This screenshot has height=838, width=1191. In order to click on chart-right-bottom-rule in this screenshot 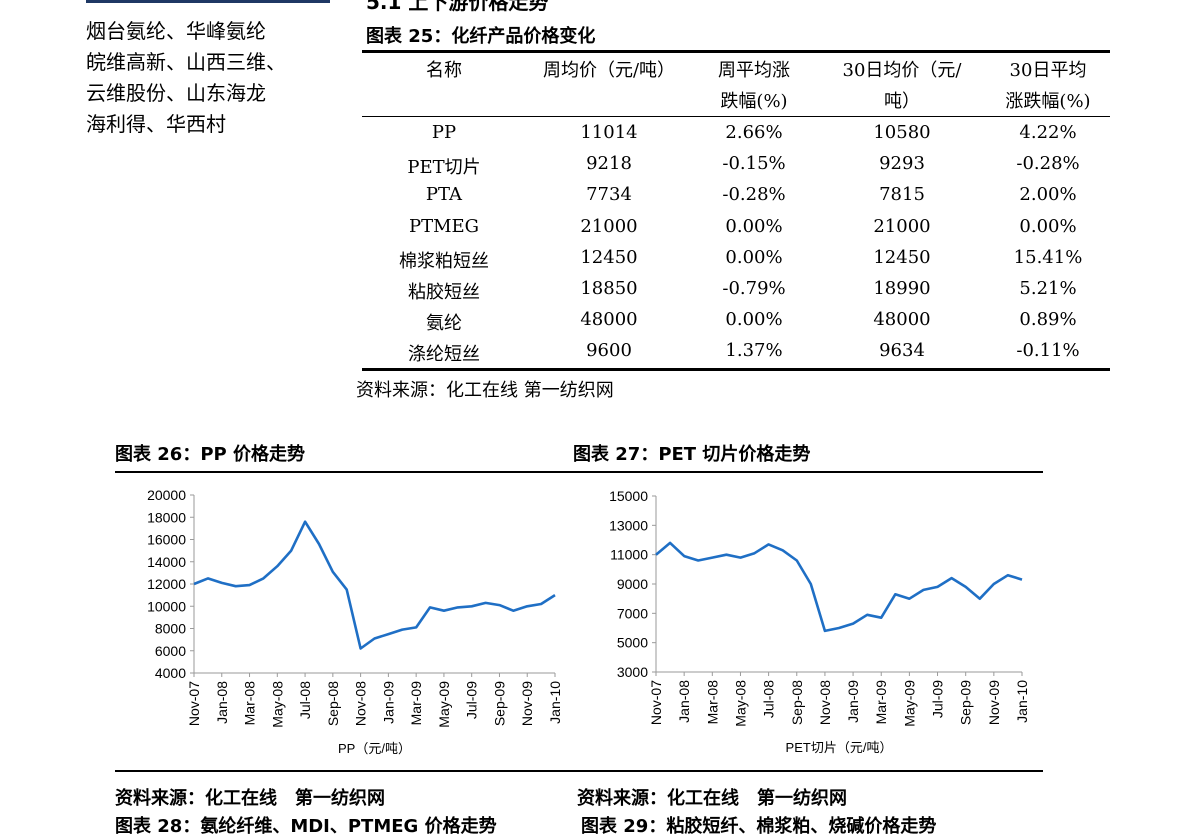, I will do `click(808, 771)`.